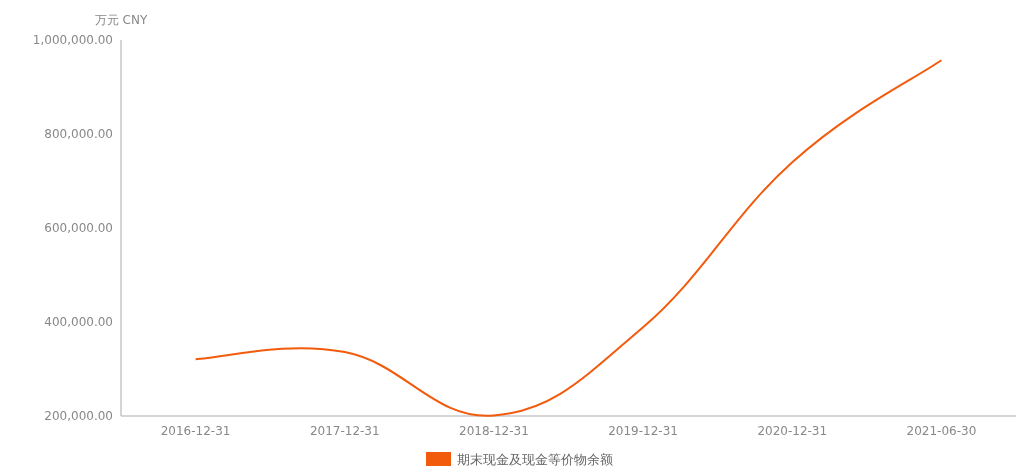 This screenshot has width=1024, height=476. What do you see at coordinates (941, 431) in the screenshot?
I see `x-tick-label: 2021-06-30` at bounding box center [941, 431].